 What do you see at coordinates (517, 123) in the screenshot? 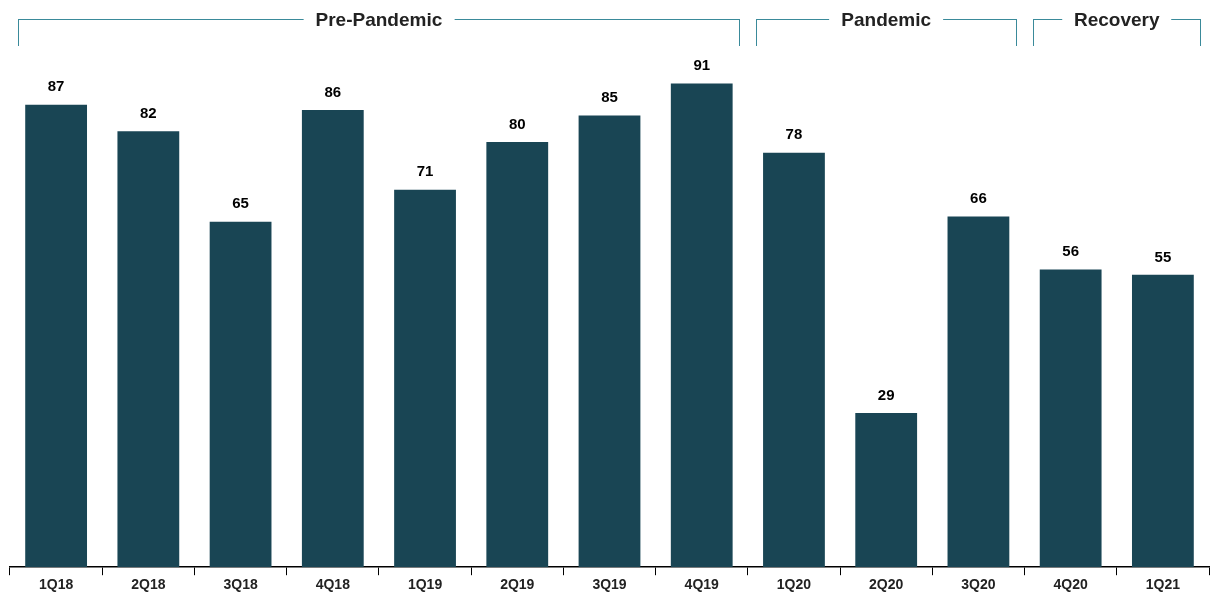
I see `data-label: 80` at bounding box center [517, 123].